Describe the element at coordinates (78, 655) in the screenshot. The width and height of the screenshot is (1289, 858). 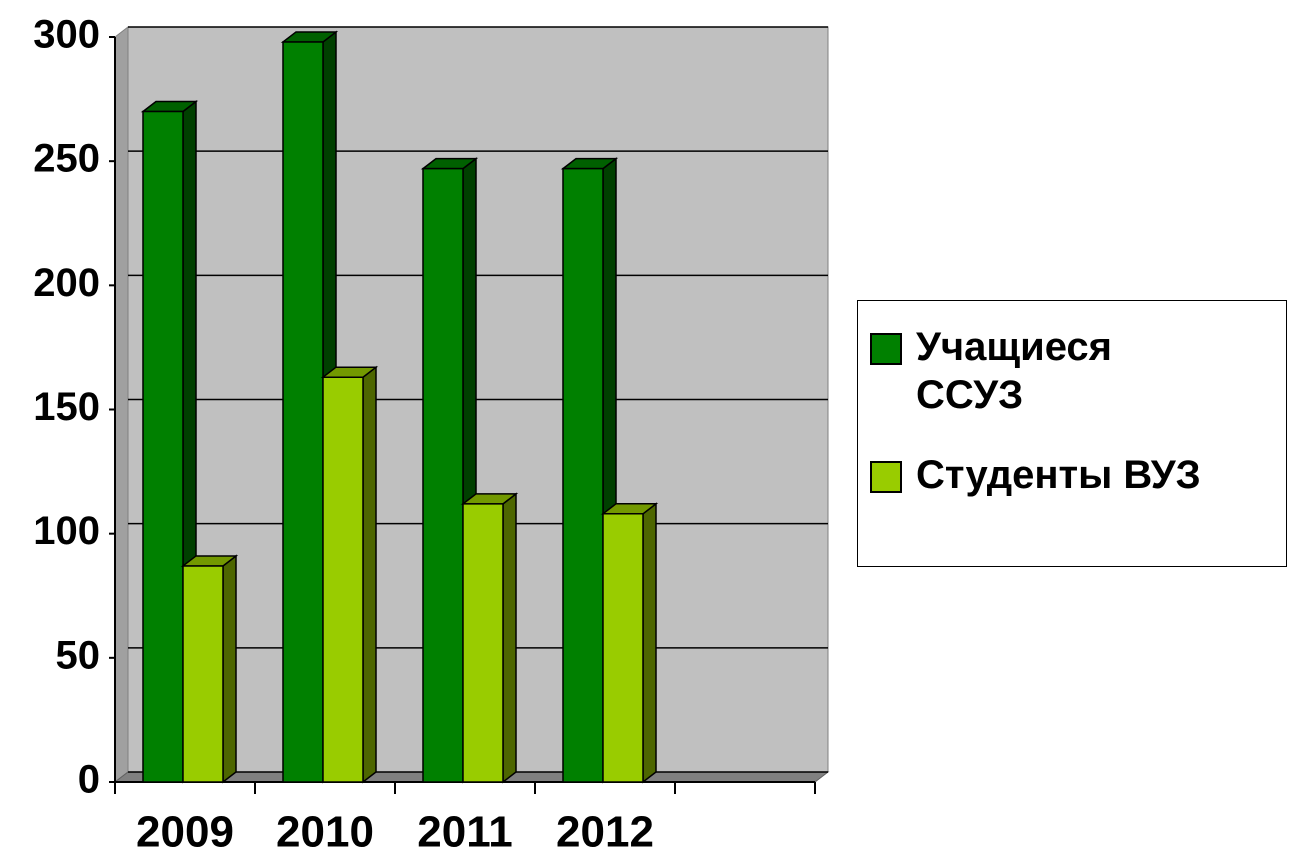
I see `y-tick-label: 50` at that location.